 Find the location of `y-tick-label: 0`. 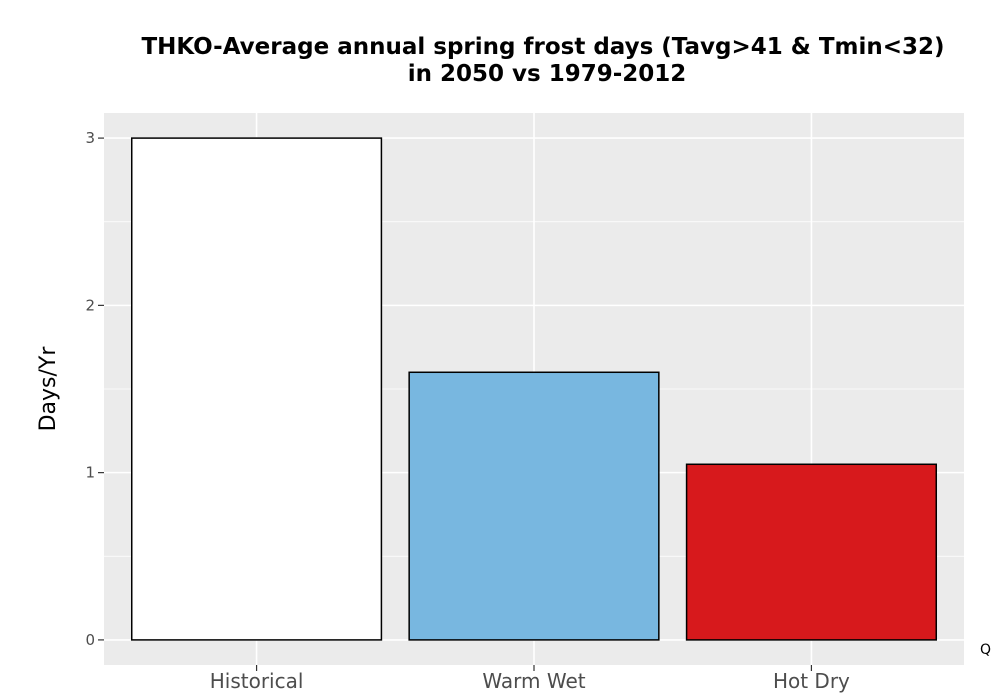

y-tick-label: 0 is located at coordinates (90, 640).